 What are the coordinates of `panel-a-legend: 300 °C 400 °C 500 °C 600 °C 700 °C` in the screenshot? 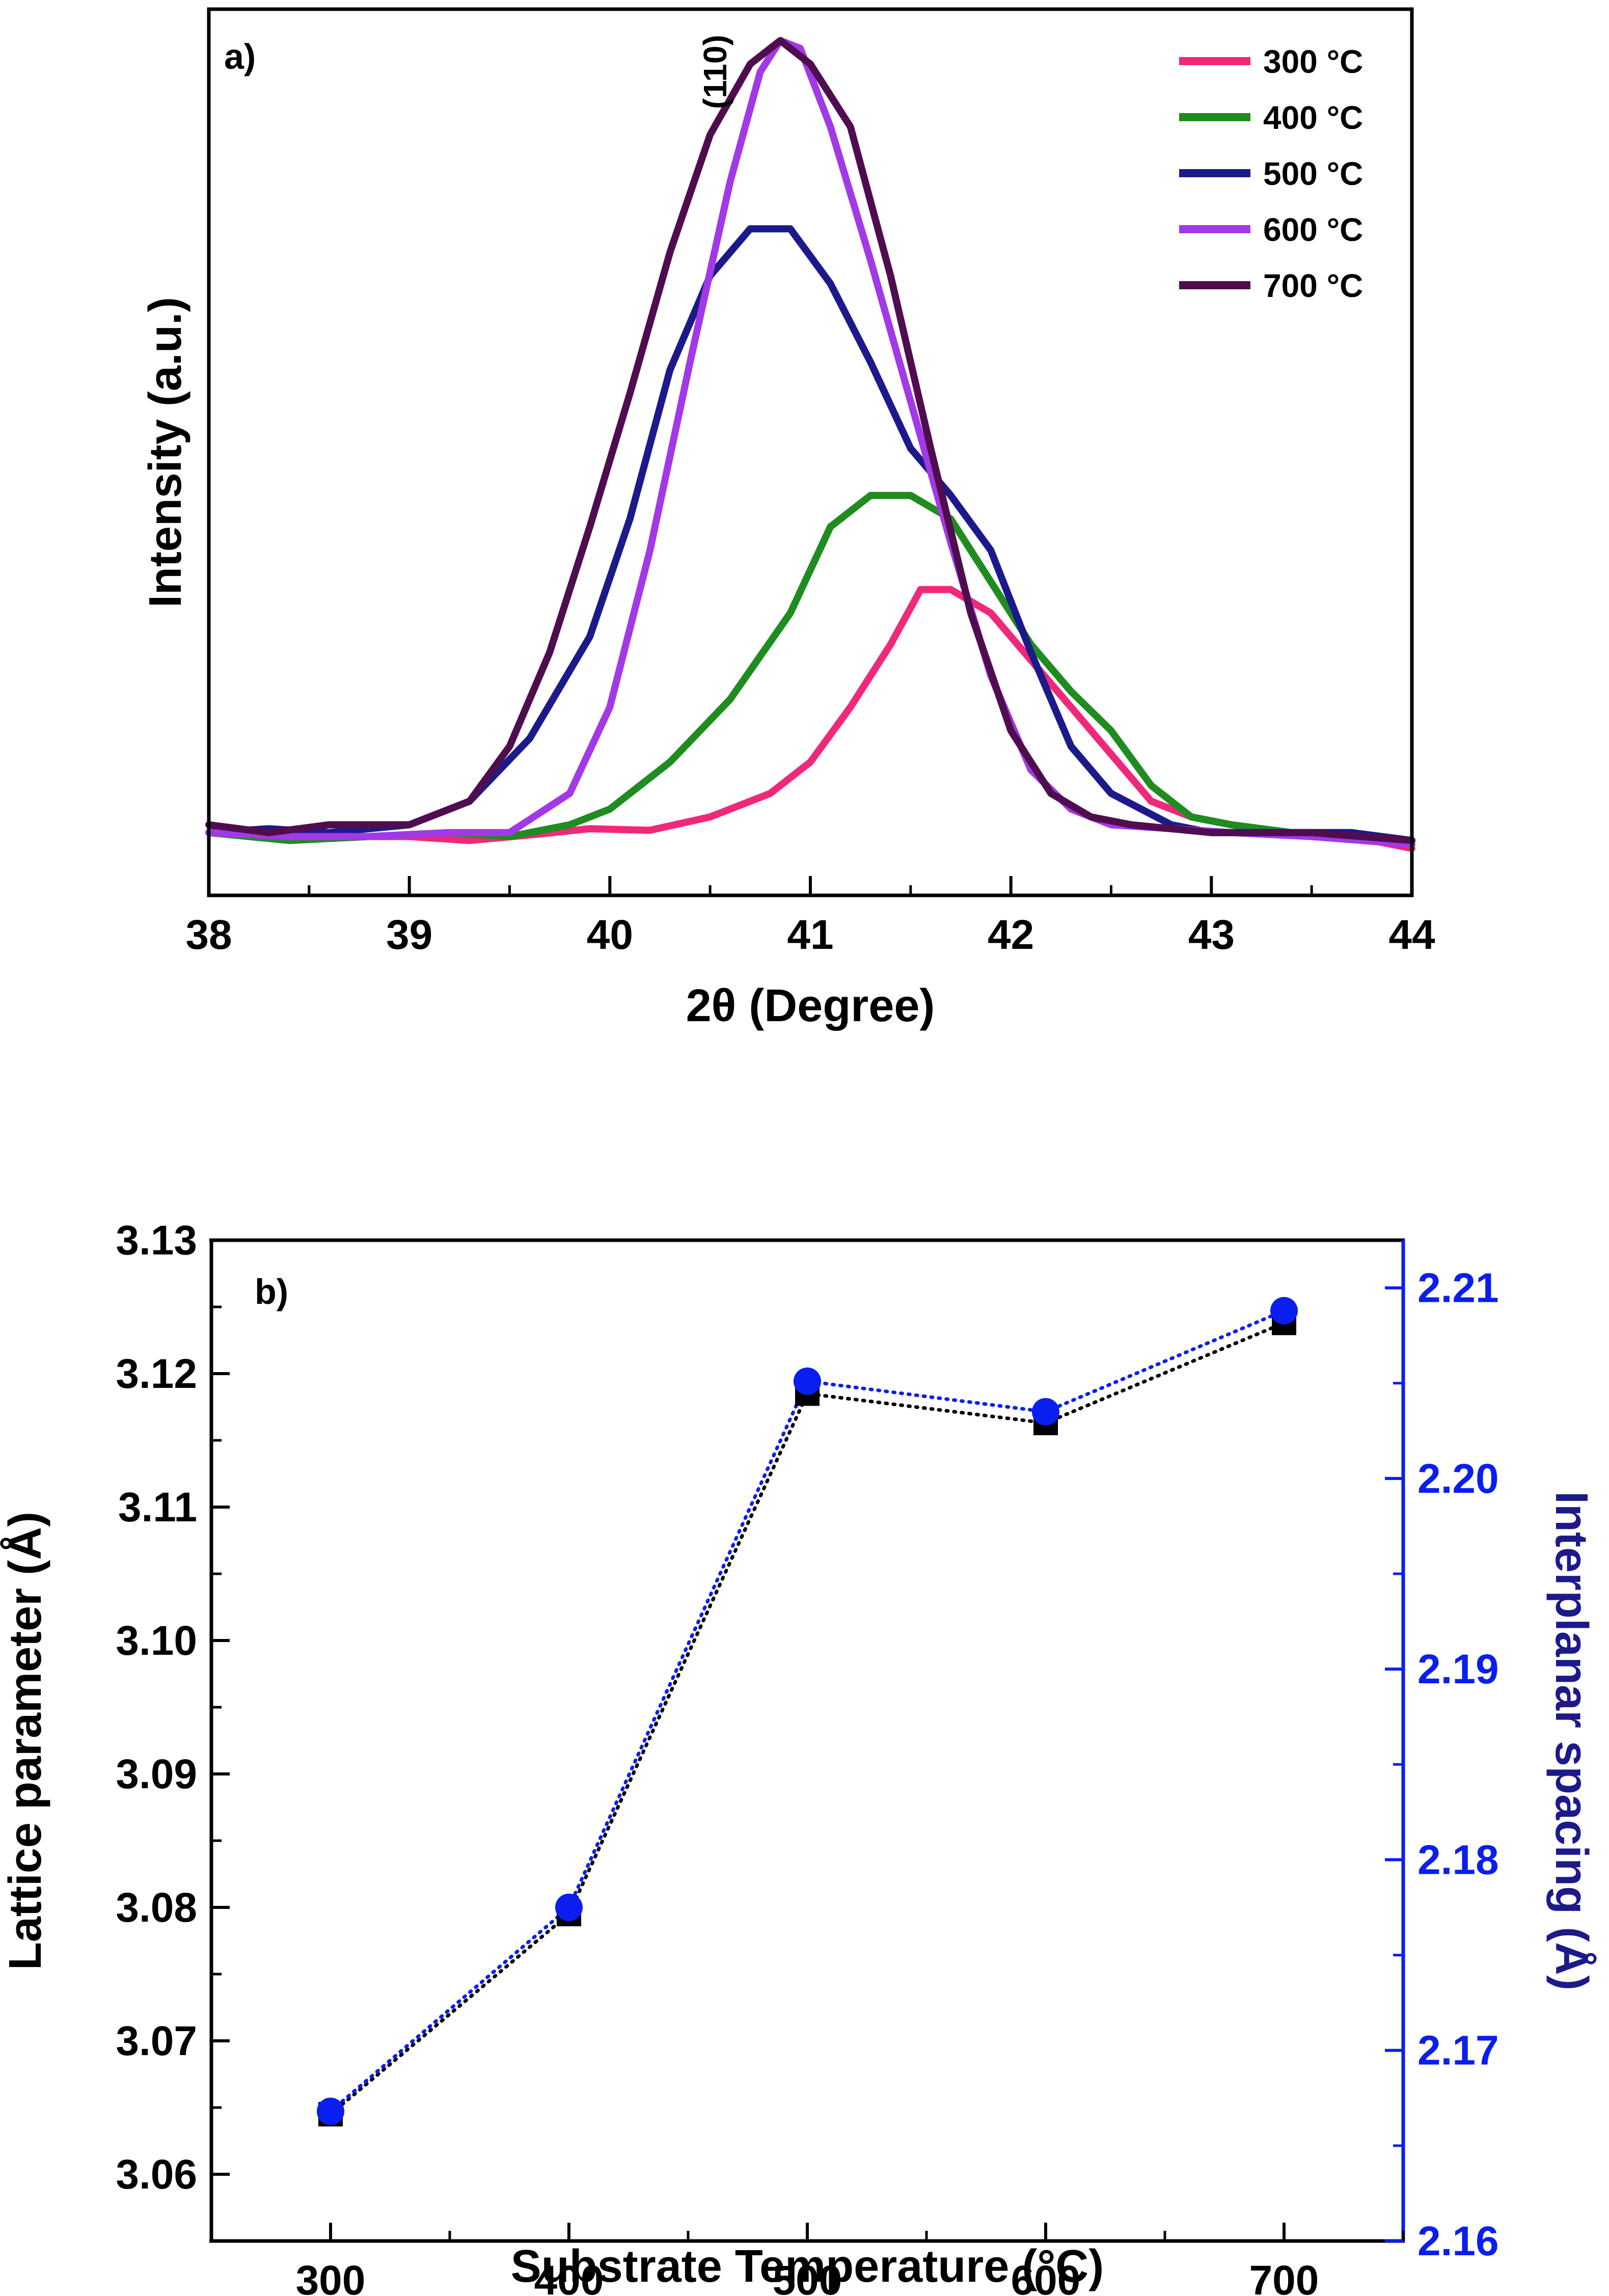 It's located at (1271, 173).